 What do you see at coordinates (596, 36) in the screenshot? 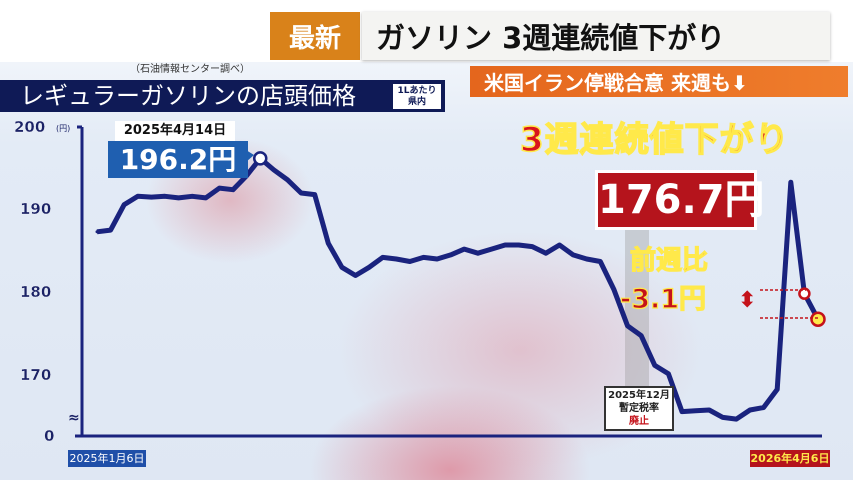
I see `headline: ガソリン 3週連続値下がり` at bounding box center [596, 36].